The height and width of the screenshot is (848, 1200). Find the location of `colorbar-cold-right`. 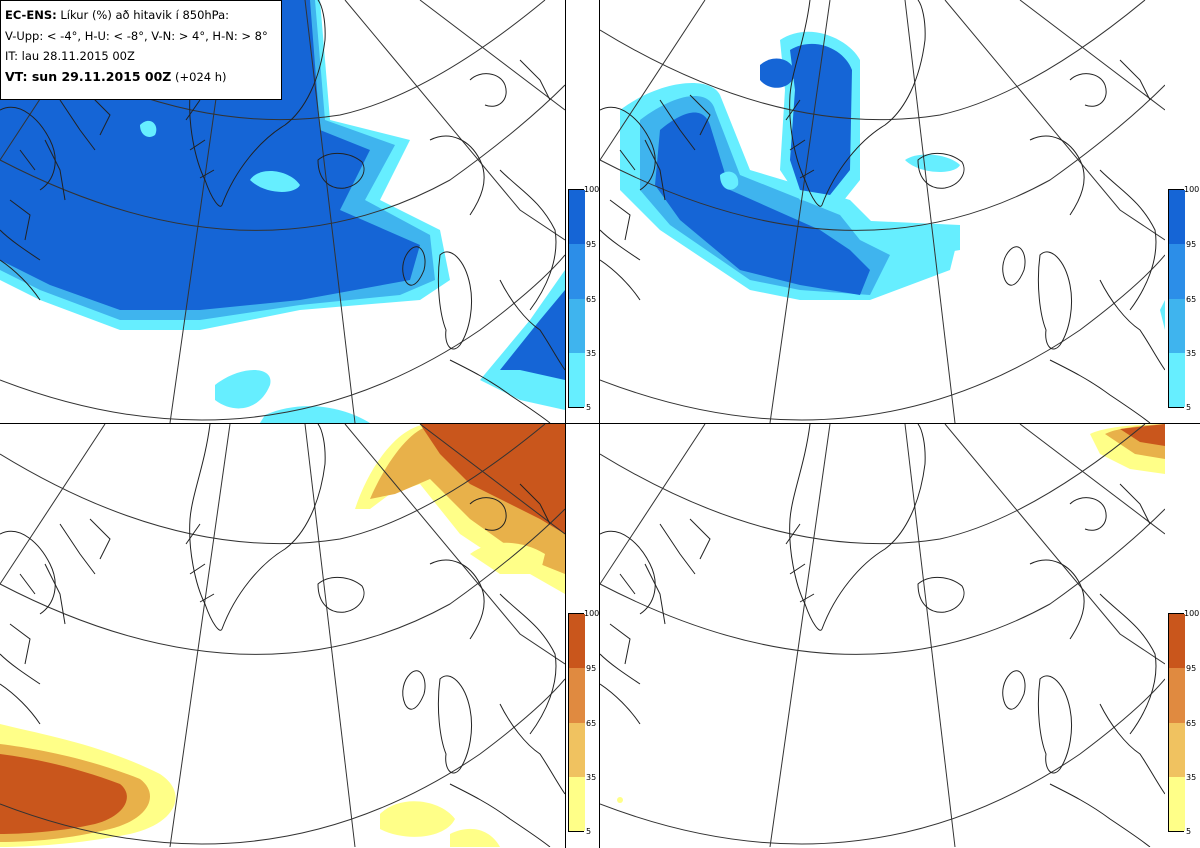

colorbar-cold-right is located at coordinates (1176, 298).